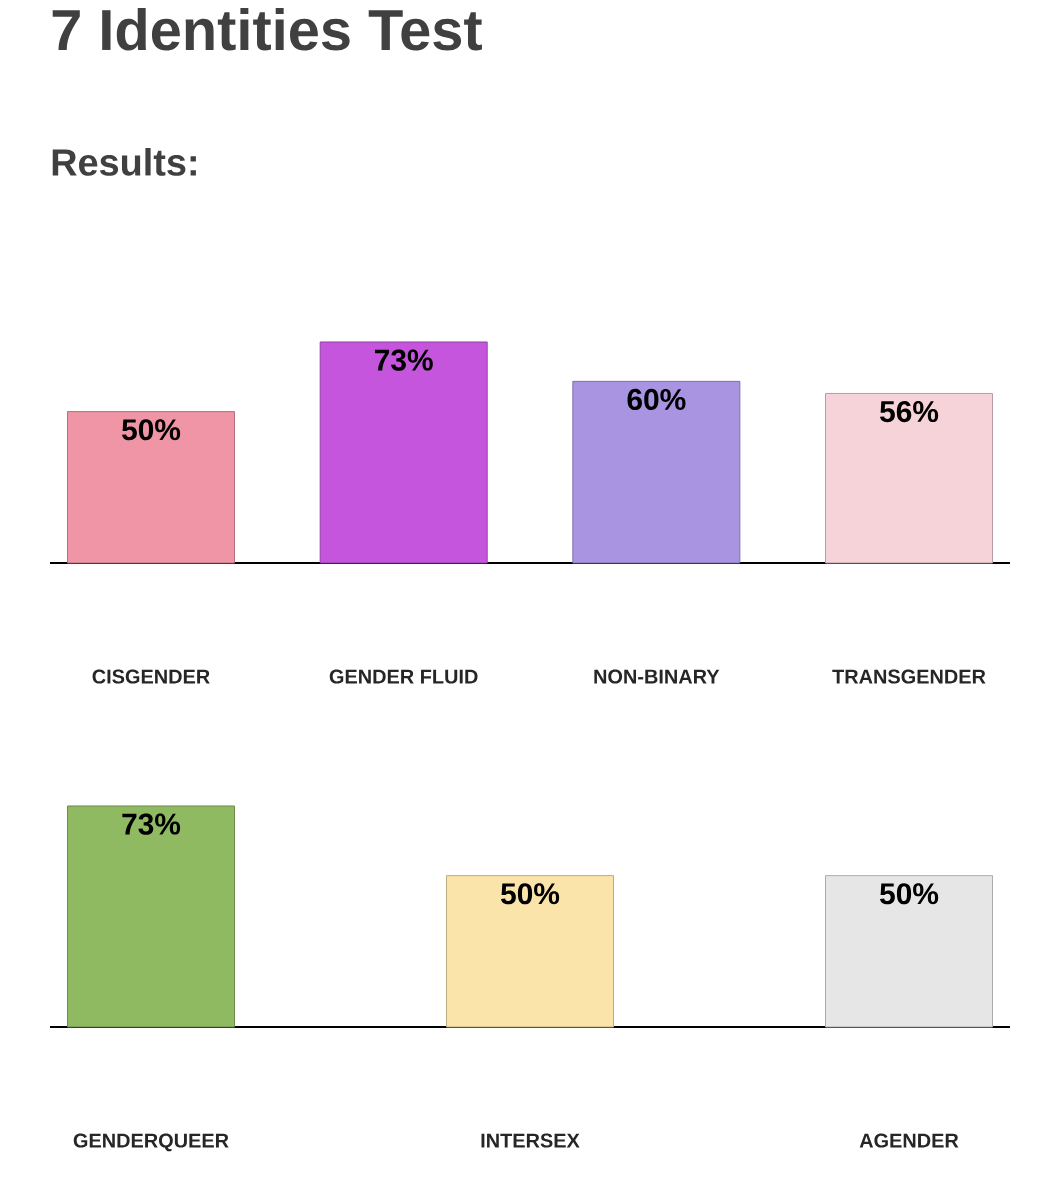 This screenshot has width=1060, height=1200. What do you see at coordinates (267, 29) in the screenshot?
I see `chart-title: 7 Identities Test` at bounding box center [267, 29].